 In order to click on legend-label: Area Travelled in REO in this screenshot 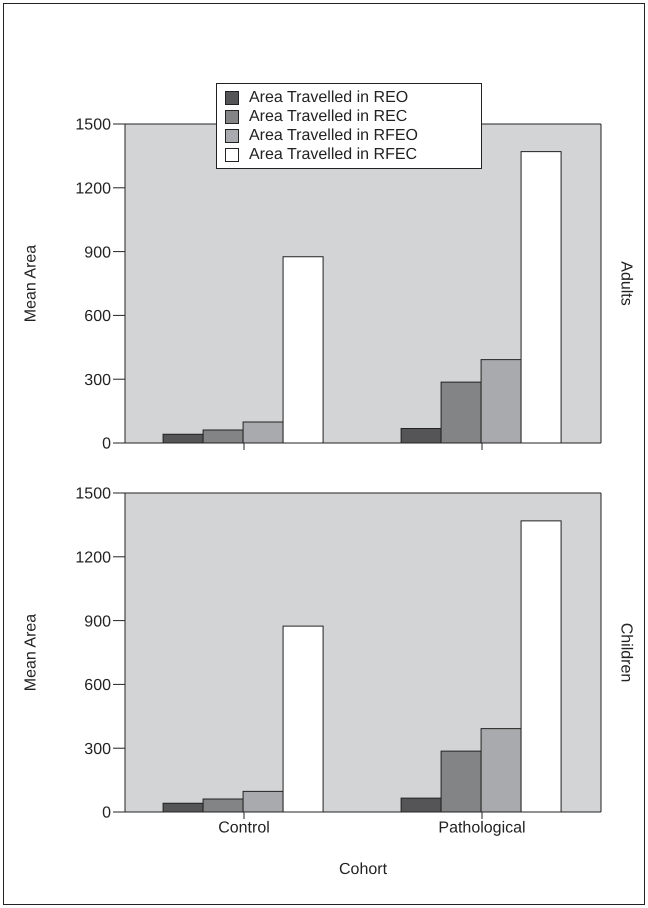, I will do `click(328, 97)`.